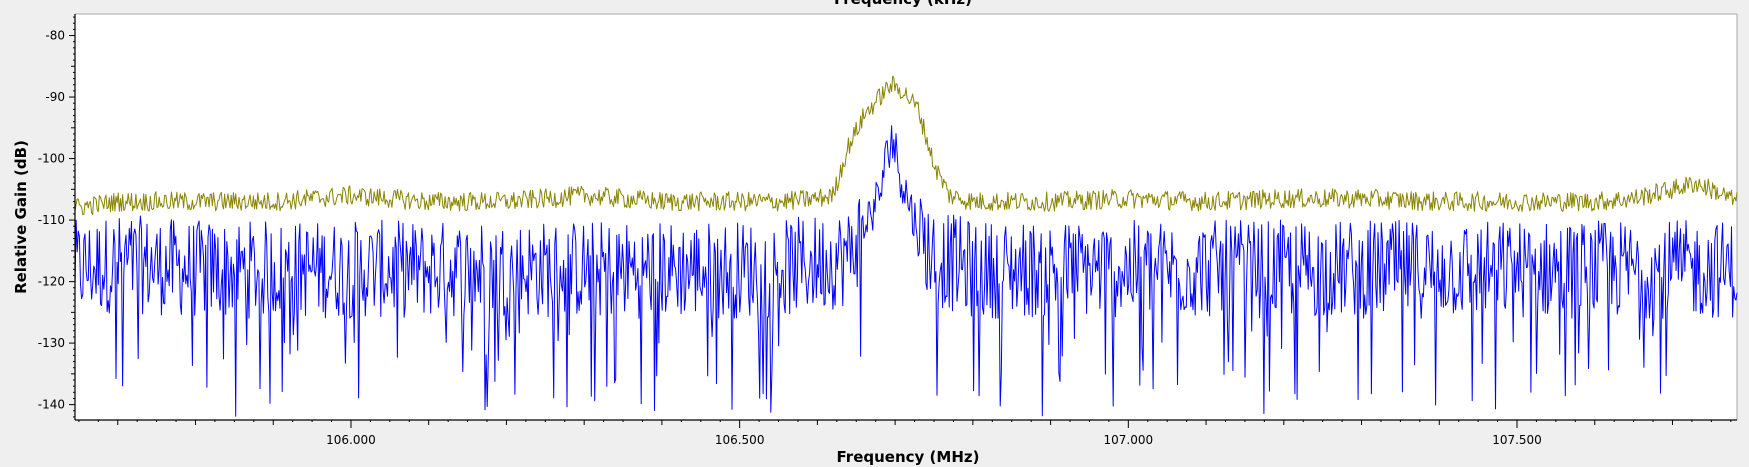  I want to click on x-tick-label: 106.500, so click(740, 440).